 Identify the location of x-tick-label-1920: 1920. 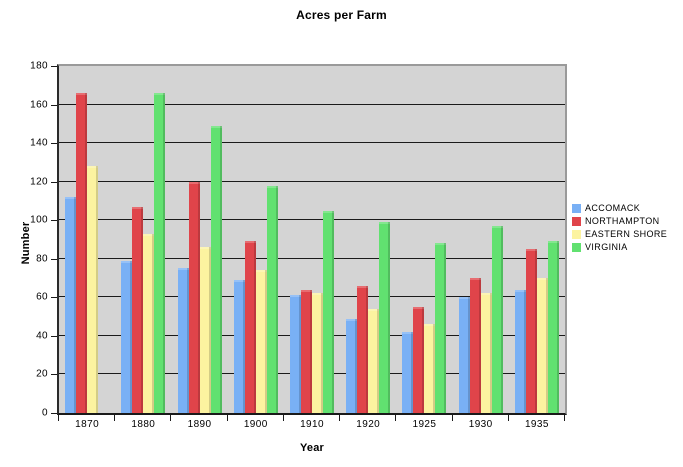
(368, 424).